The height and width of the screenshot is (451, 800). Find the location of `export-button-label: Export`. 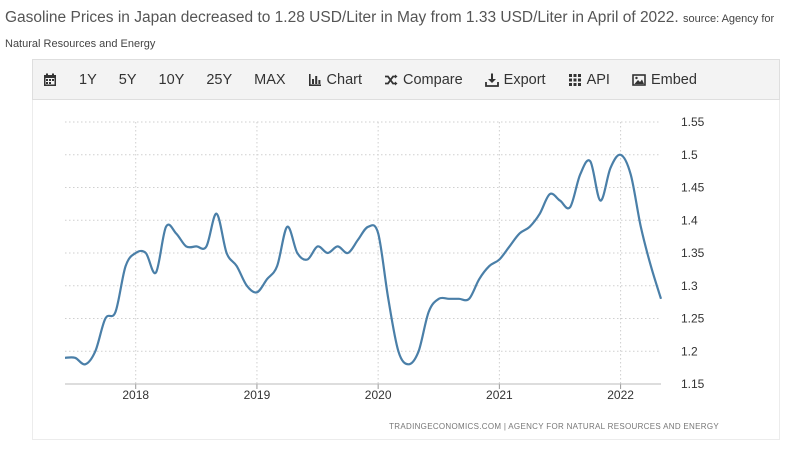

export-button-label: Export is located at coordinates (524, 79).